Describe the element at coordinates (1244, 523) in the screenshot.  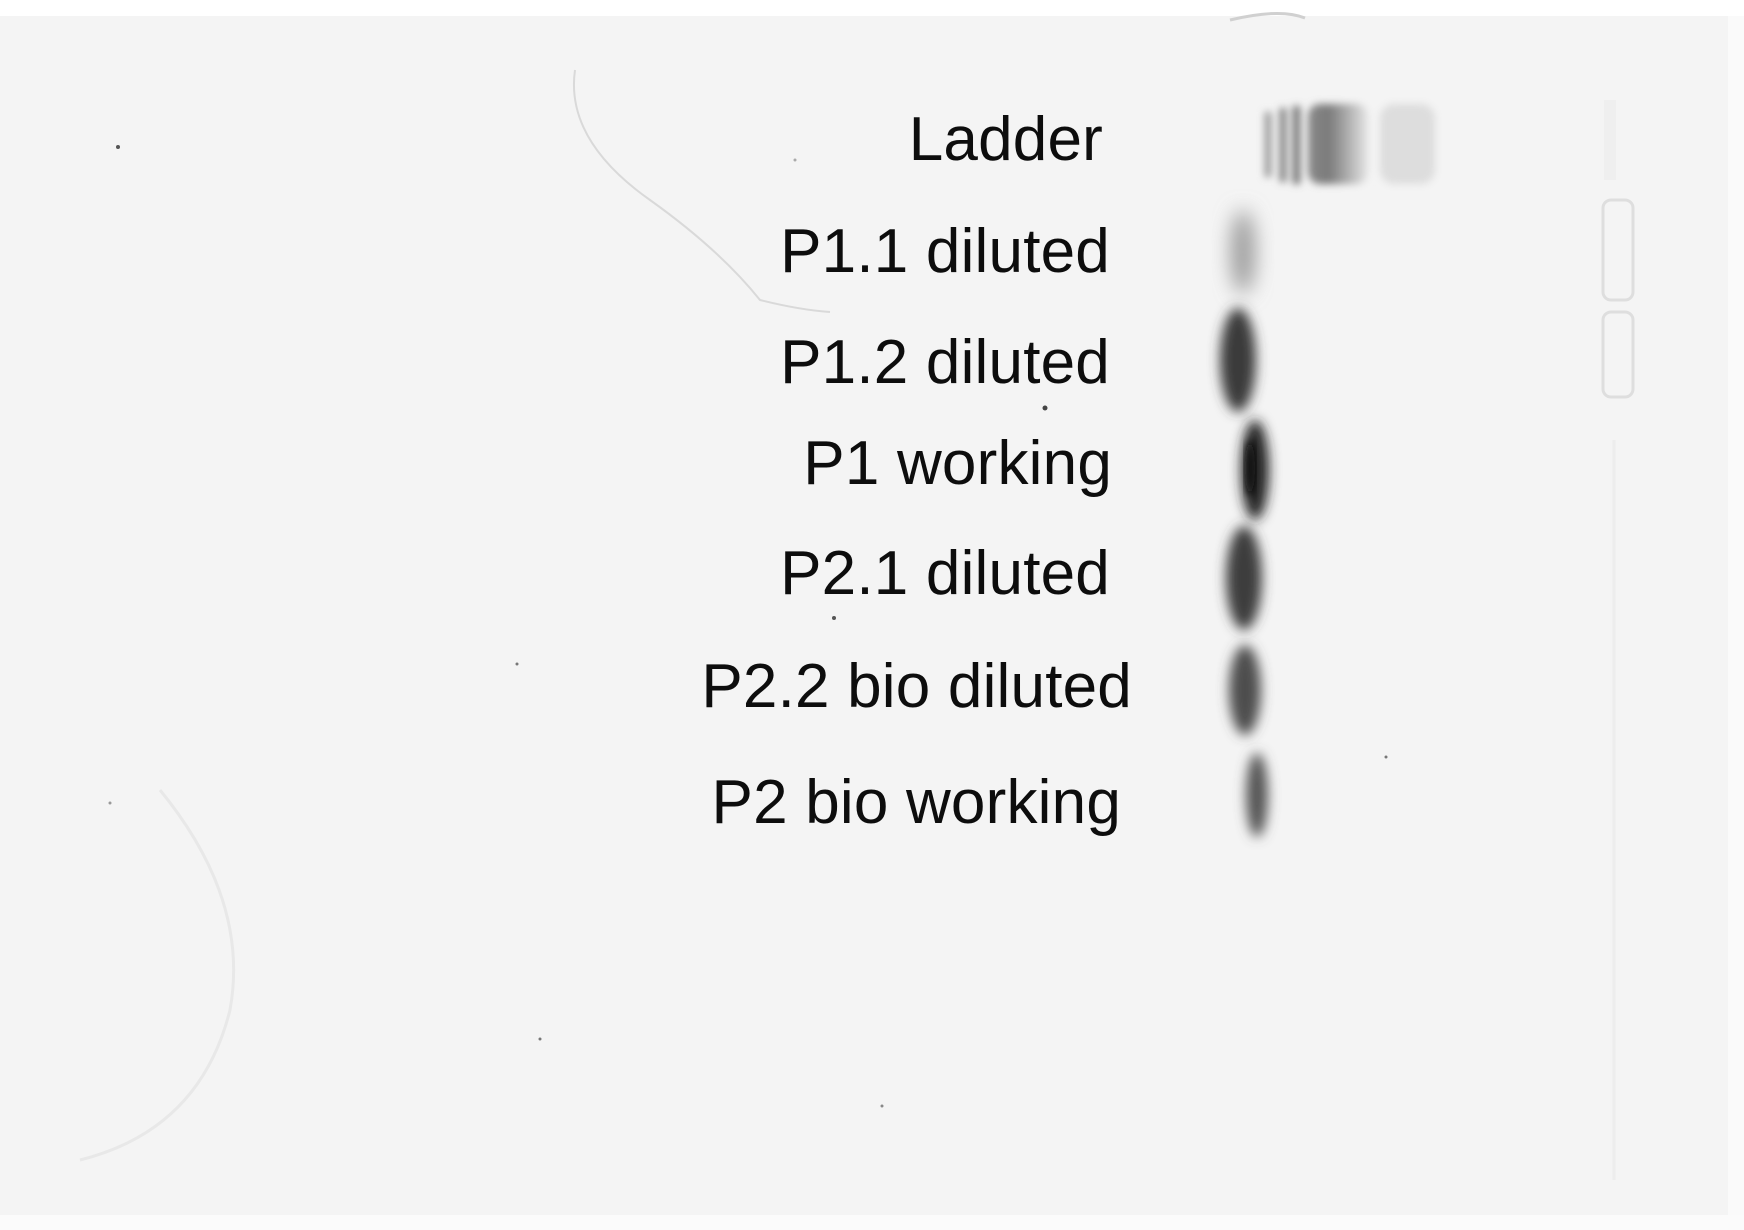
I see `sample-bands` at that location.